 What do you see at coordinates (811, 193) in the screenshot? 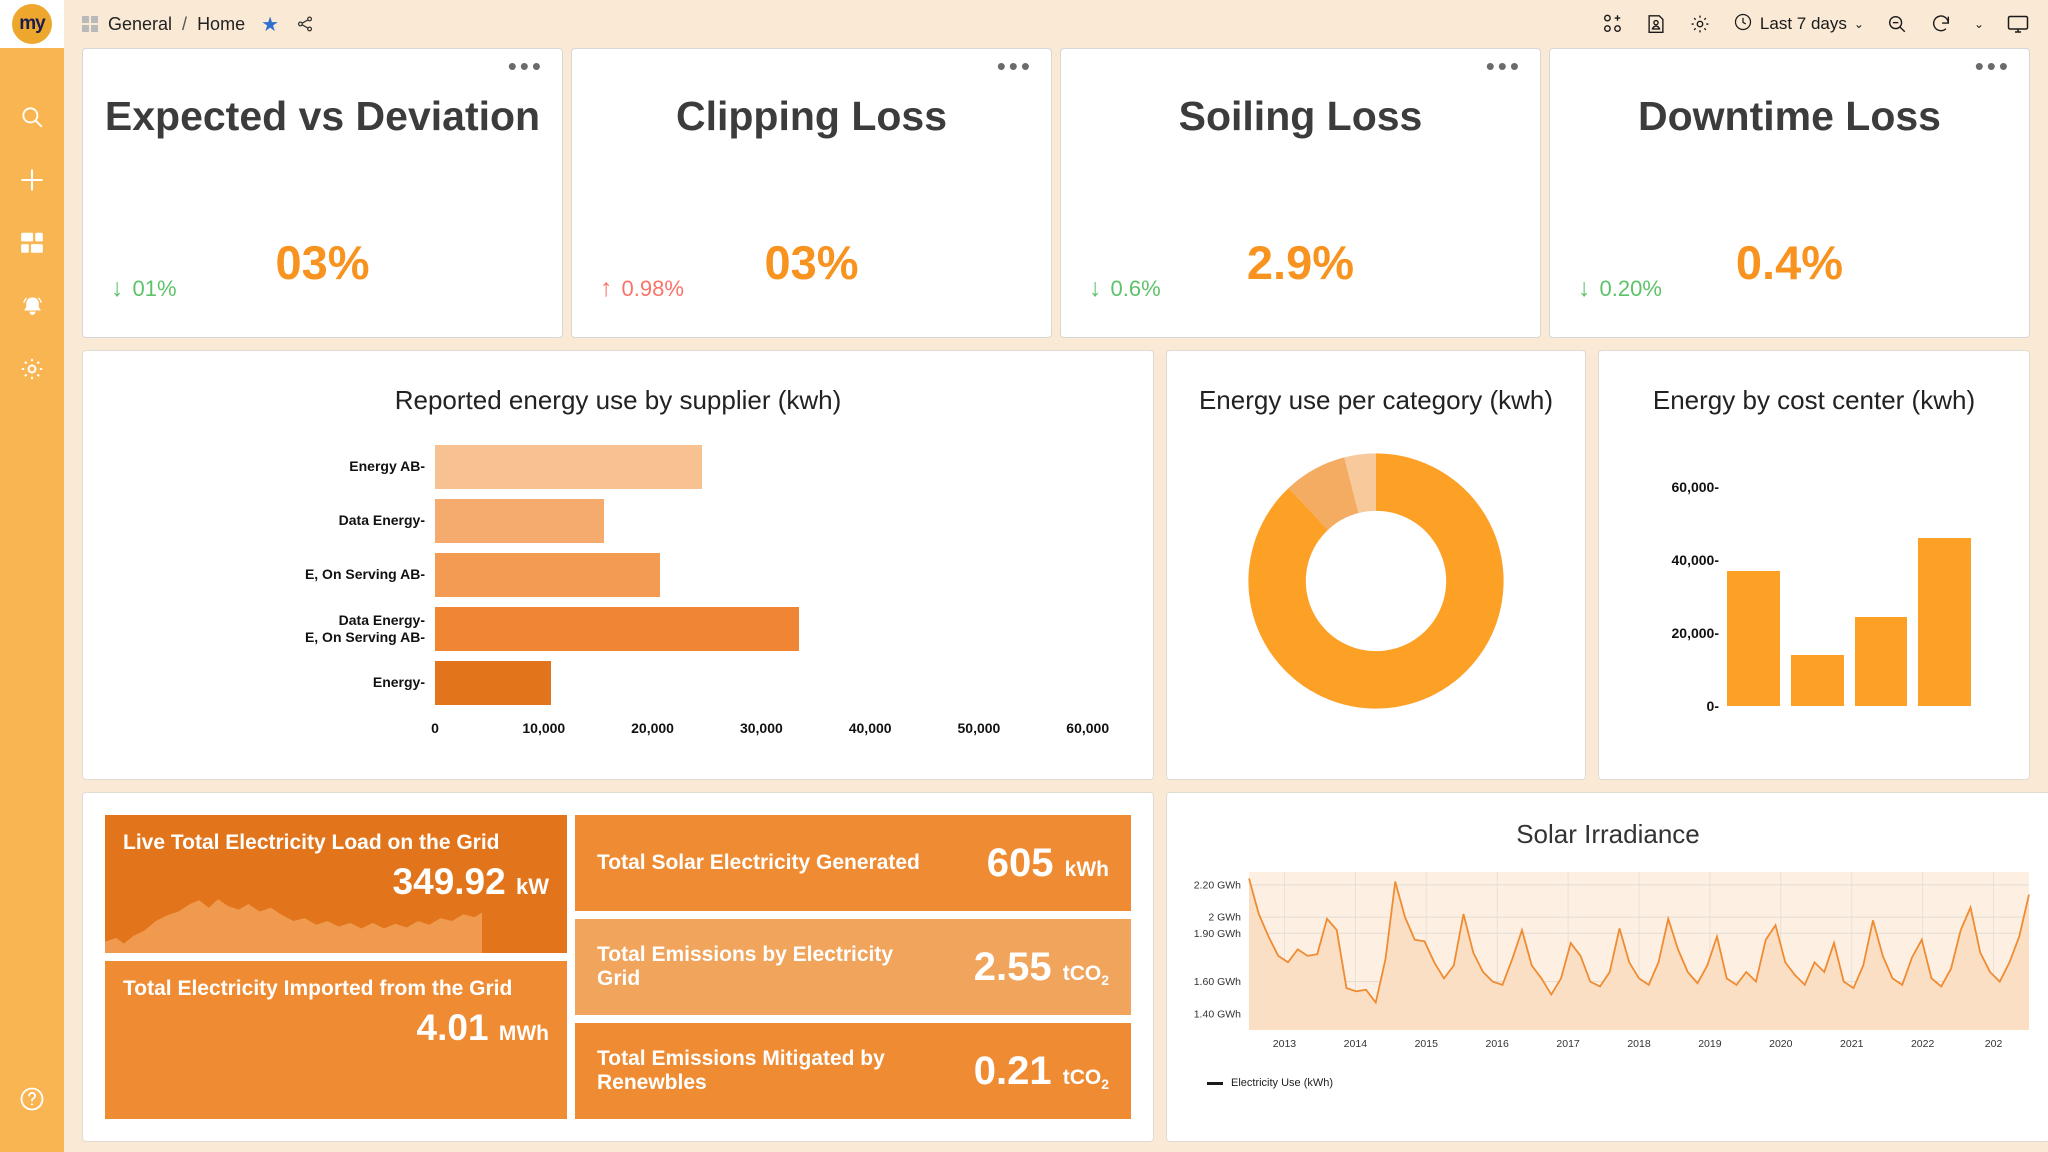
I see `kpi-card-clipping-loss: ••• Clipping Loss 03% ↑ 0.98%` at bounding box center [811, 193].